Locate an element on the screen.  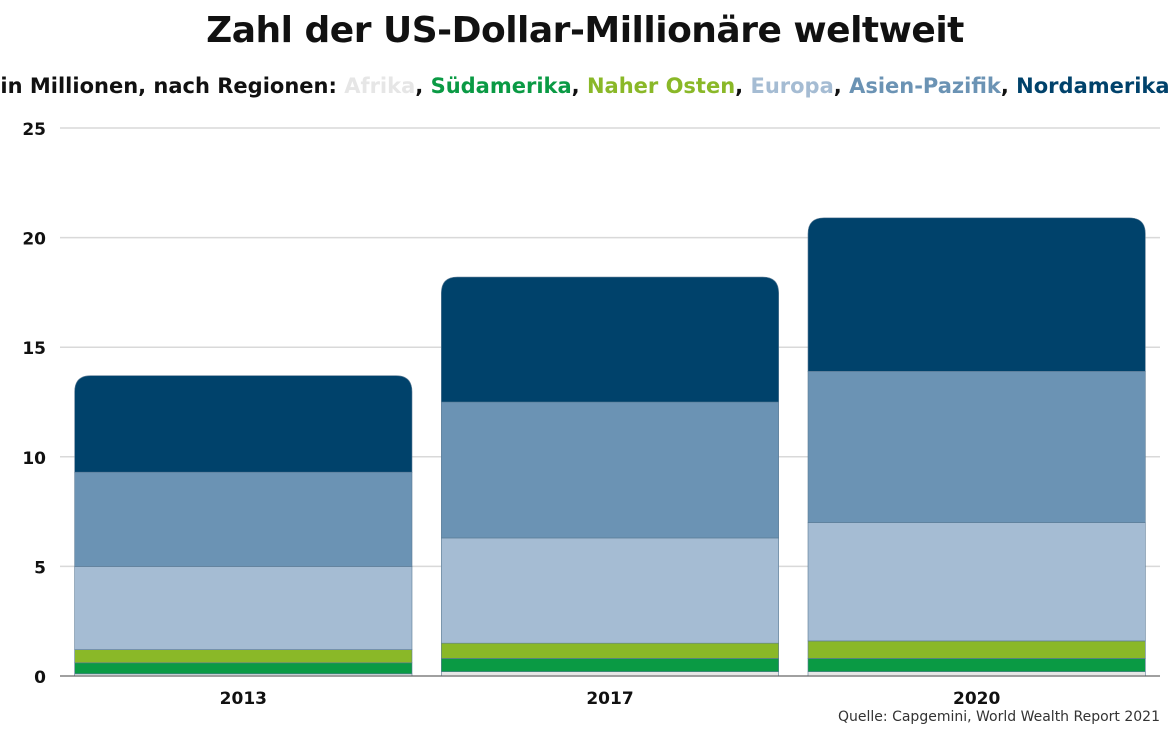
y-tick-label: 15 is located at coordinates (34, 349).